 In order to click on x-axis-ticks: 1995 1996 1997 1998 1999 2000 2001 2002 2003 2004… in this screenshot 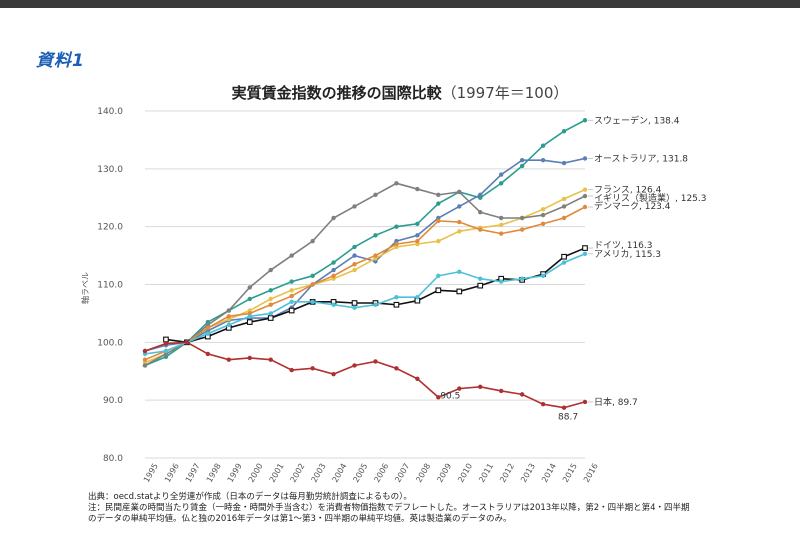, I will do `click(371, 473)`.